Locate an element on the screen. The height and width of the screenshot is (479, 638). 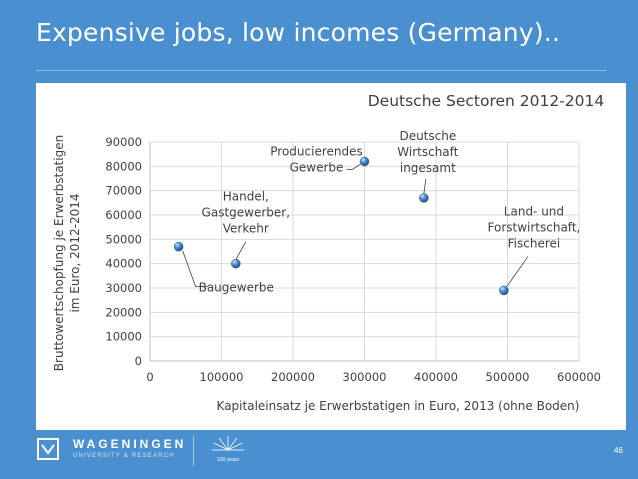
slide-title: Expensive jobs, low incomes (Germany).. is located at coordinates (298, 32).